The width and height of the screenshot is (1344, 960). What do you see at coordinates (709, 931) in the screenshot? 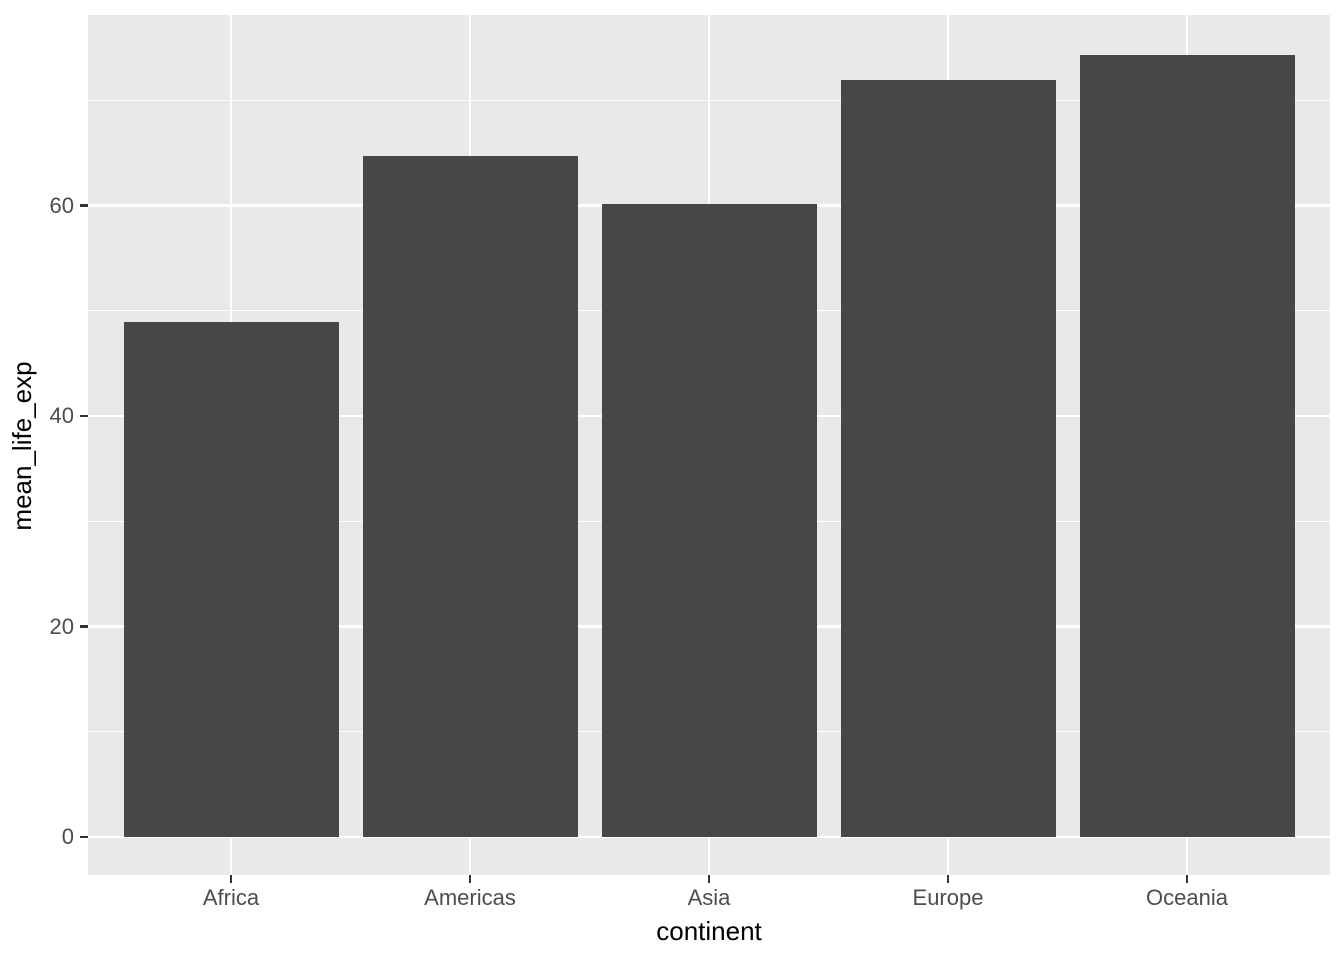
I see `x-axis-title: continent` at bounding box center [709, 931].